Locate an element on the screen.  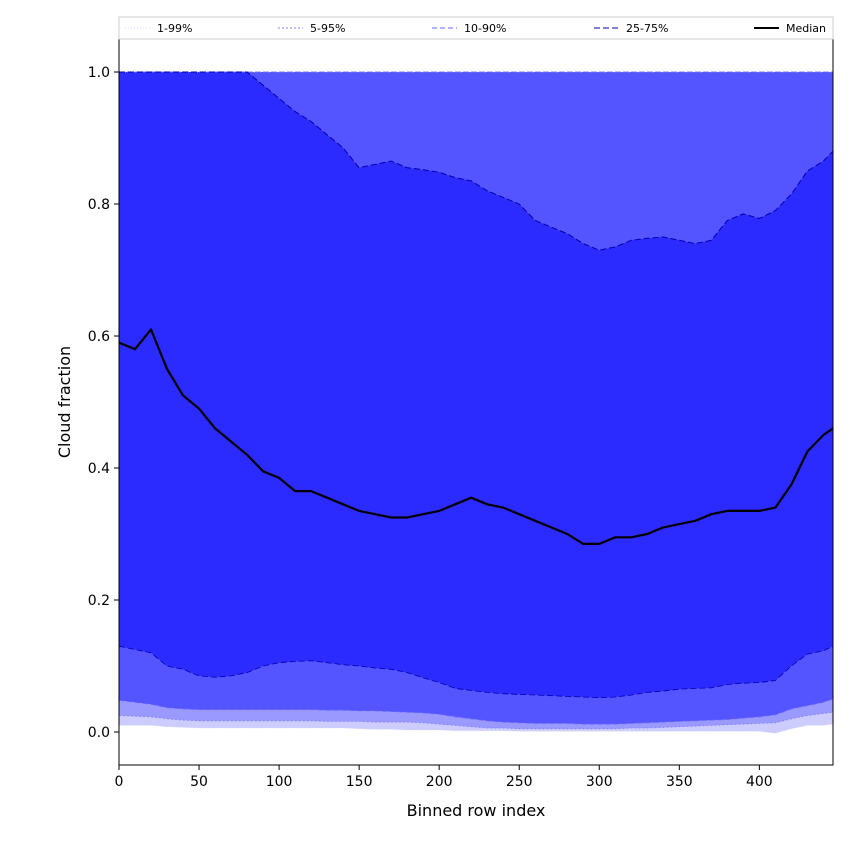
legend-label: 1-99% is located at coordinates (174, 28).